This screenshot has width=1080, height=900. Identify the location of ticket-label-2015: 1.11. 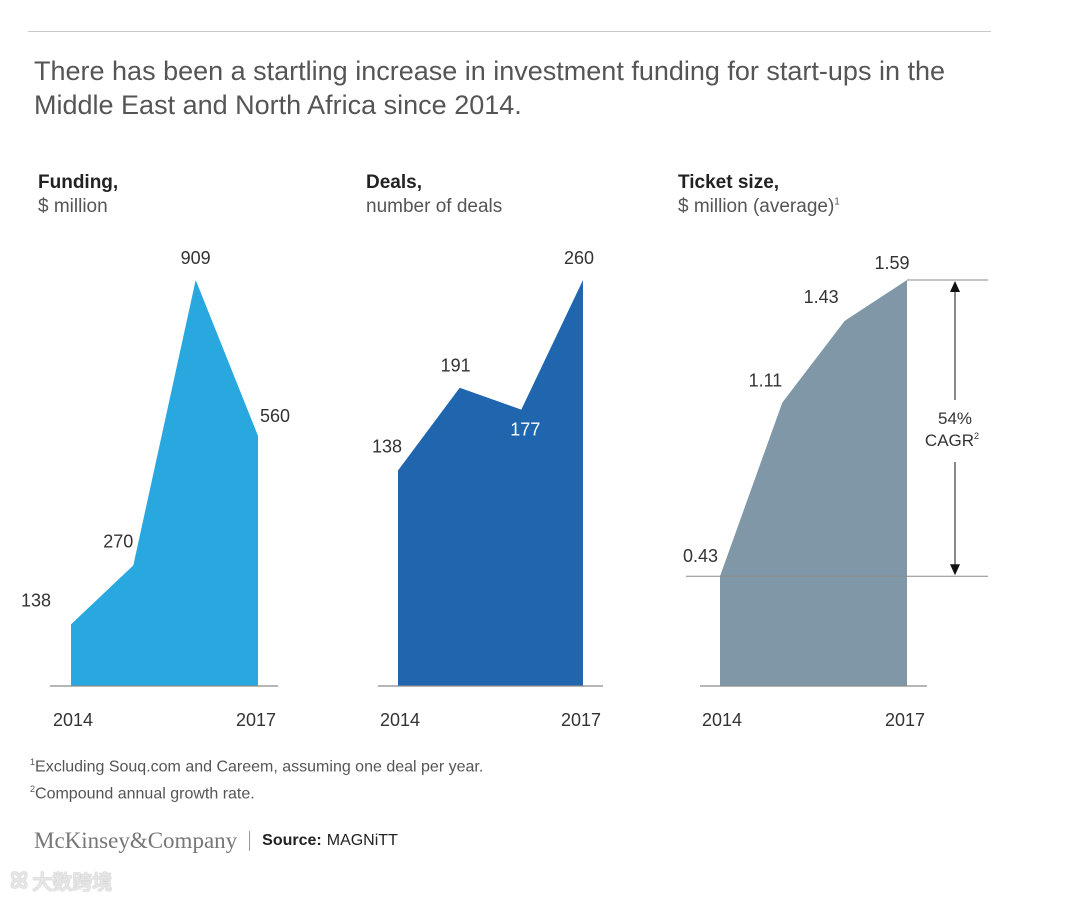
(766, 381).